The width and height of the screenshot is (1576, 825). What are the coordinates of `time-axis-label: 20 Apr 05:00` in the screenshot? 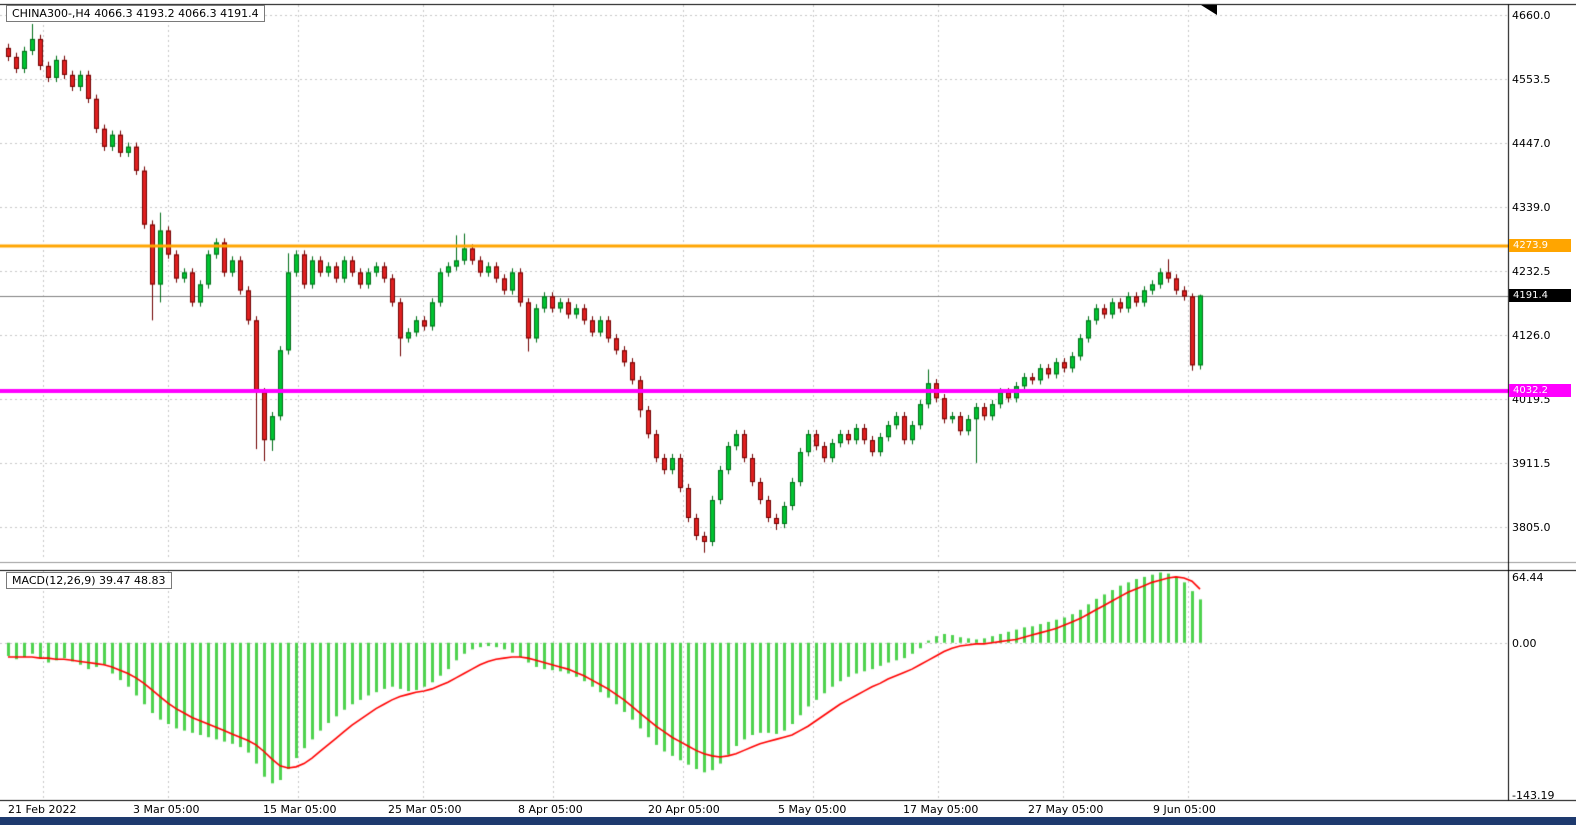 It's located at (684, 809).